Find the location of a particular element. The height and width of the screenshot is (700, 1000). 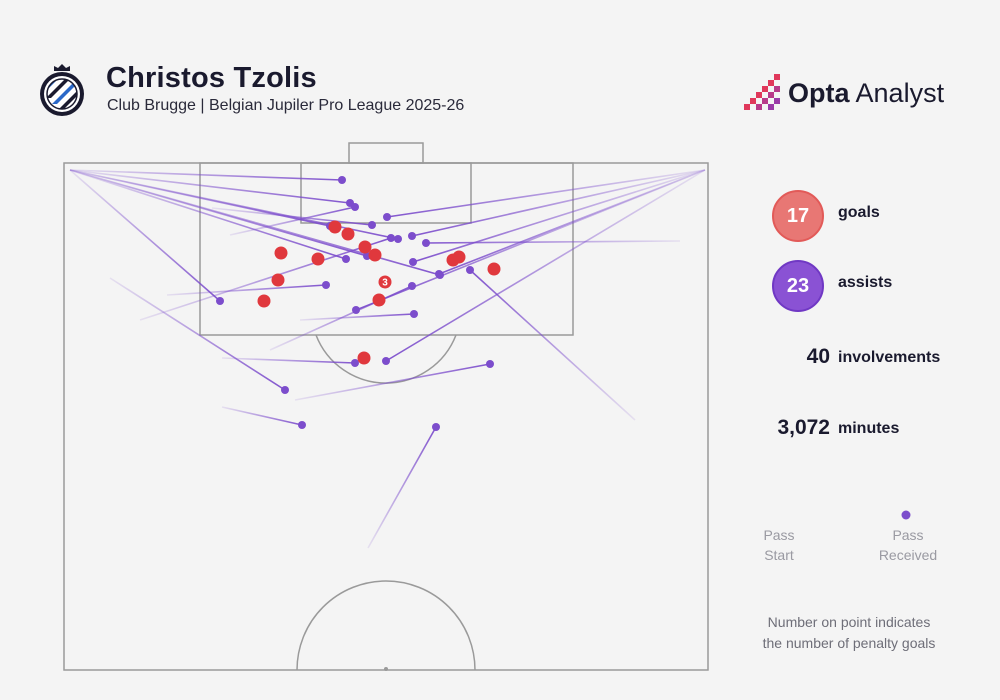

goals-label: goals is located at coordinates (859, 212).